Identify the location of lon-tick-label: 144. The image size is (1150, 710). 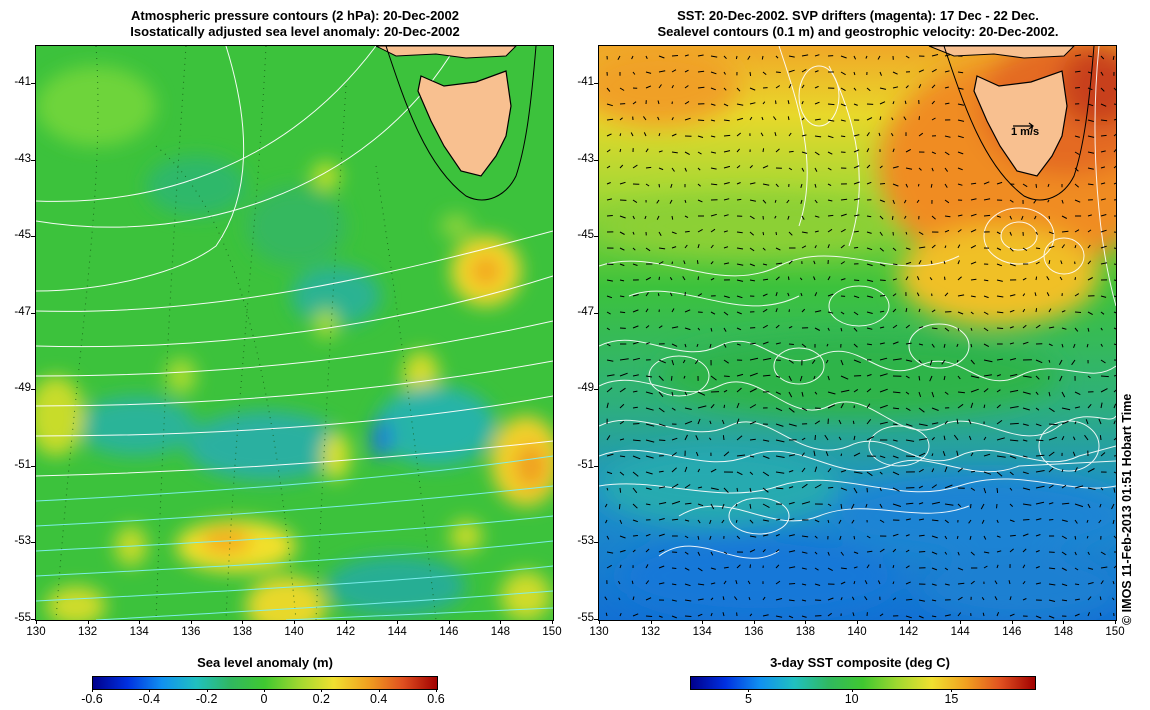
(960, 632).